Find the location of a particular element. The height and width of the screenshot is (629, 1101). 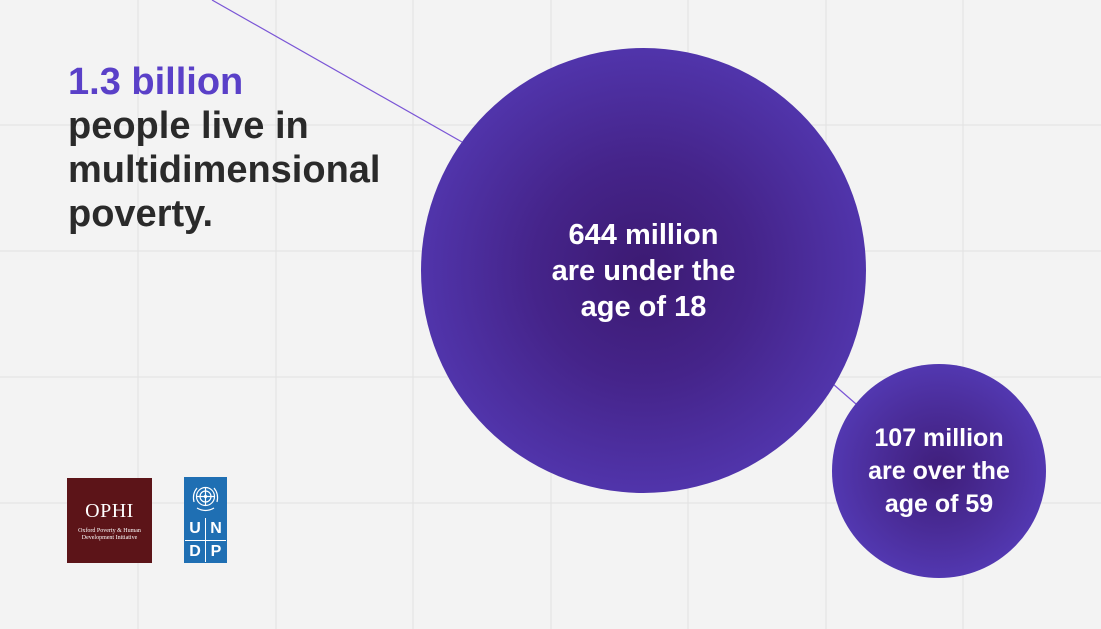

bubble-line: are under the is located at coordinates (643, 270).